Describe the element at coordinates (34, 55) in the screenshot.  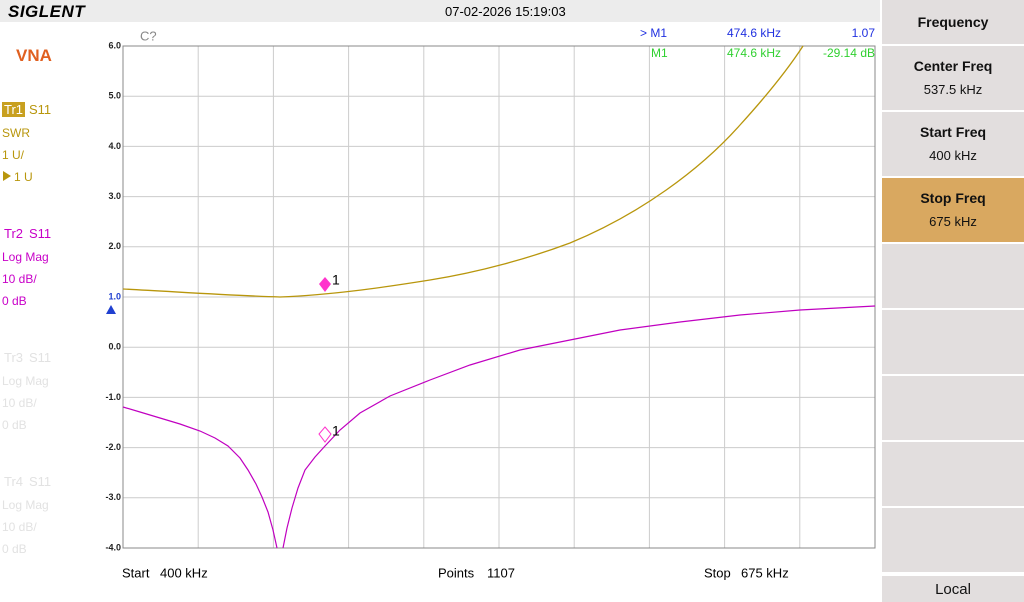
I see `mode: VNA` at that location.